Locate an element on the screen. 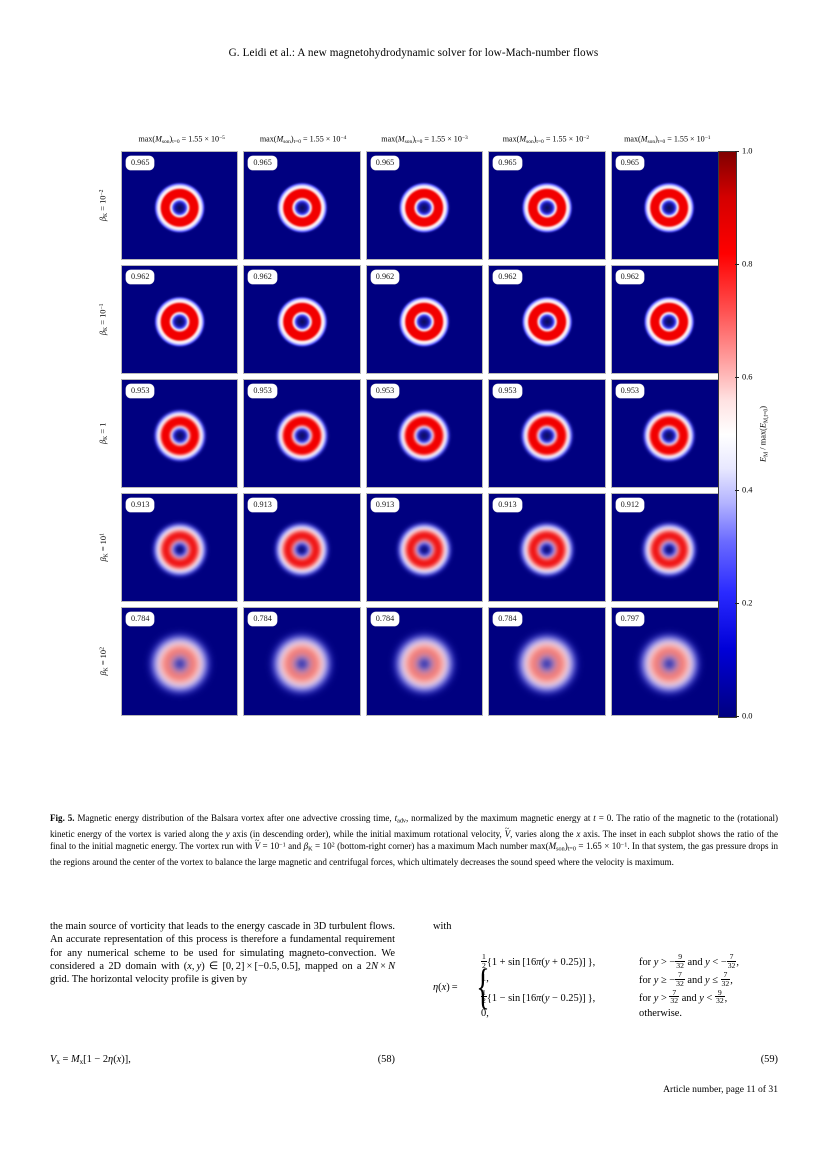 The height and width of the screenshot is (1169, 827). colorbar-ticks: 0.0 0.2 0.4 0.6 0.8 1.0 is located at coordinates (775, 434).